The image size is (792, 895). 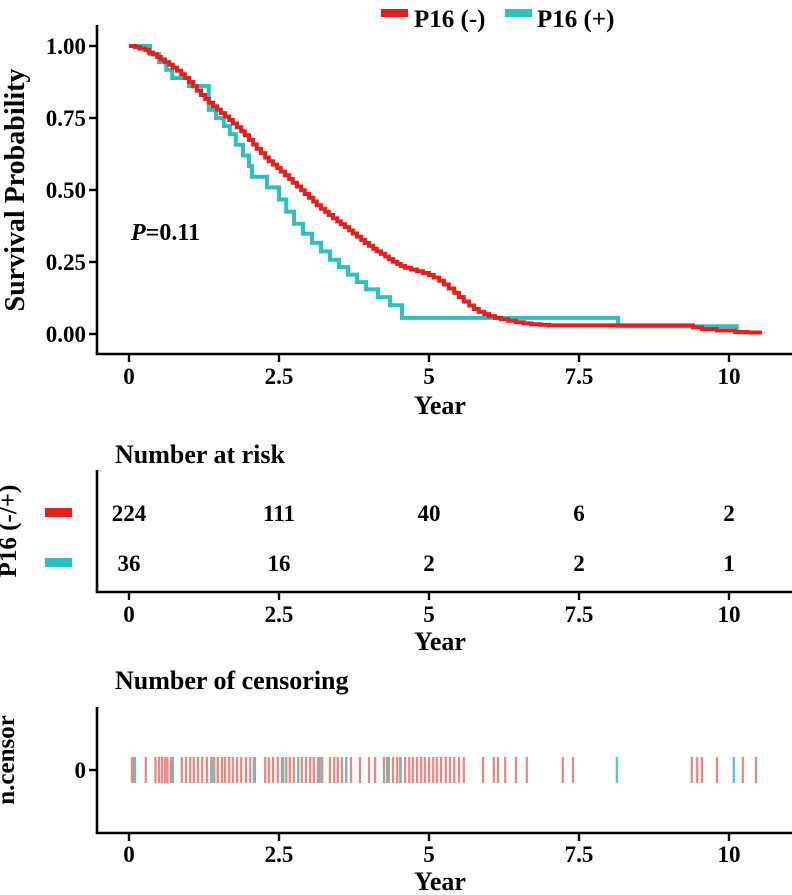 I want to click on risk-x-axis-title: Year, so click(x=440, y=641).